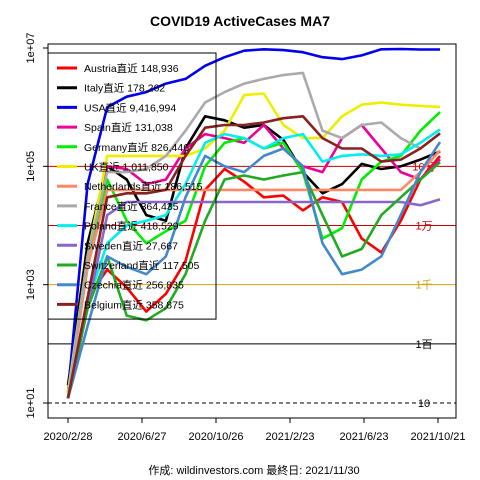 This screenshot has width=480, height=480. What do you see at coordinates (31, 166) in the screenshot?
I see `y-tick-label: 1e+05` at bounding box center [31, 166].